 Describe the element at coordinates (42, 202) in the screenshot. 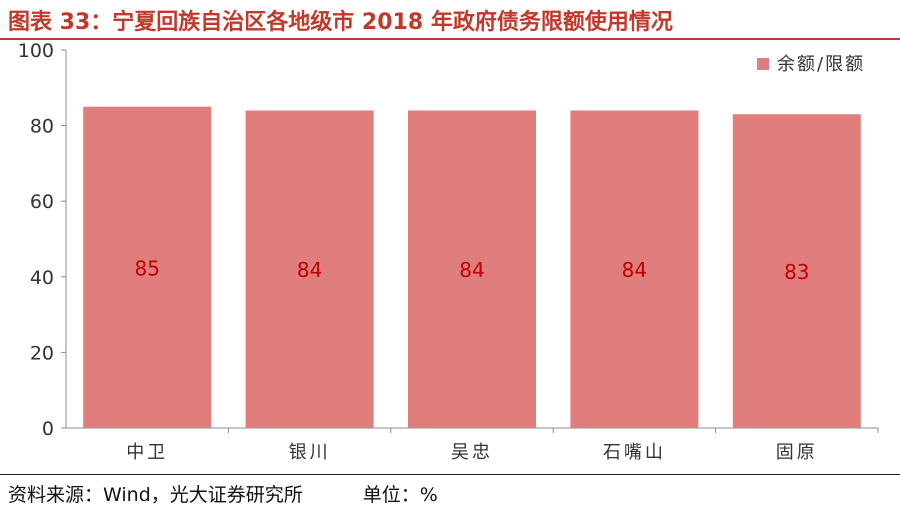

I see `y-tick-label: 60` at that location.